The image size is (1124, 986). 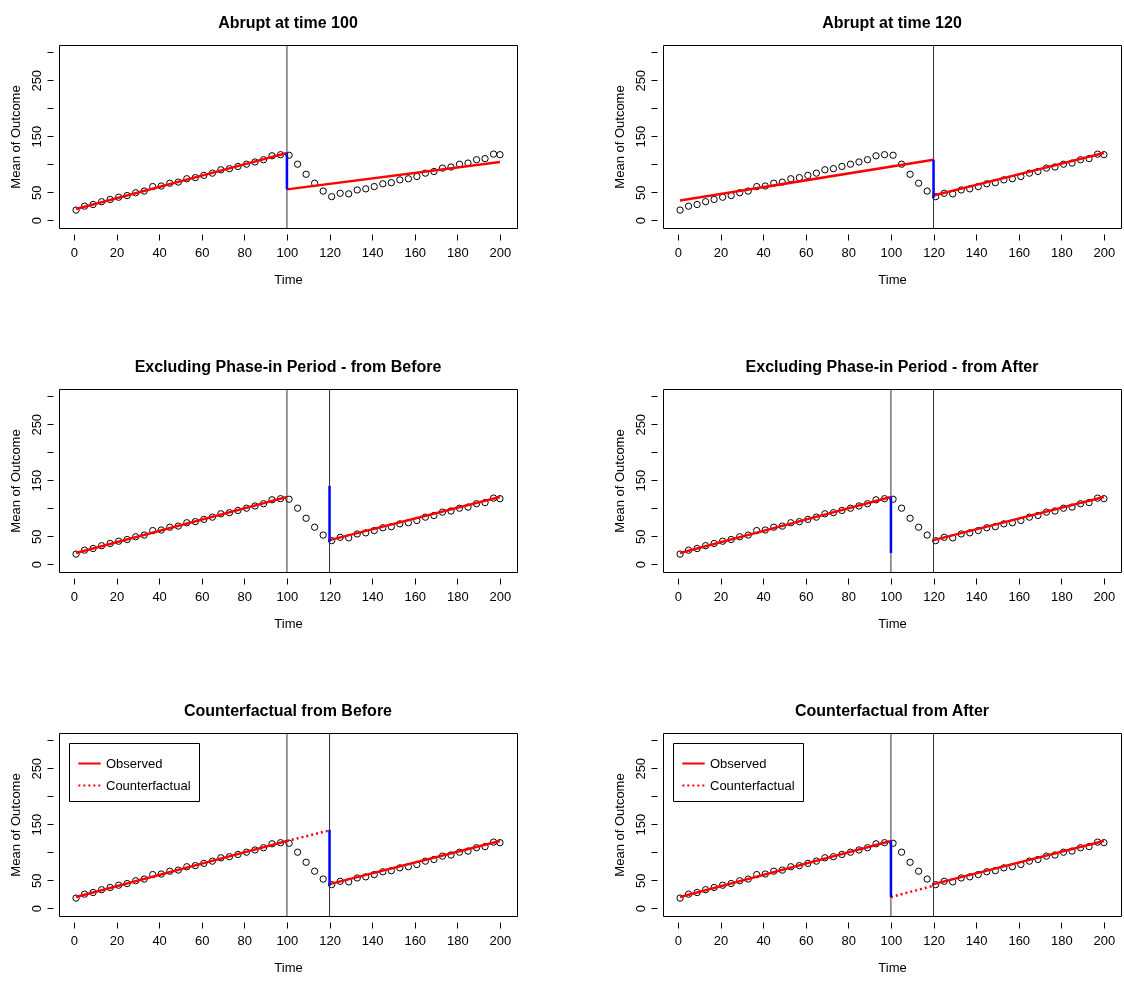 What do you see at coordinates (892, 366) in the screenshot?
I see `chart-title: Excluding Phase-in Period - from After` at bounding box center [892, 366].